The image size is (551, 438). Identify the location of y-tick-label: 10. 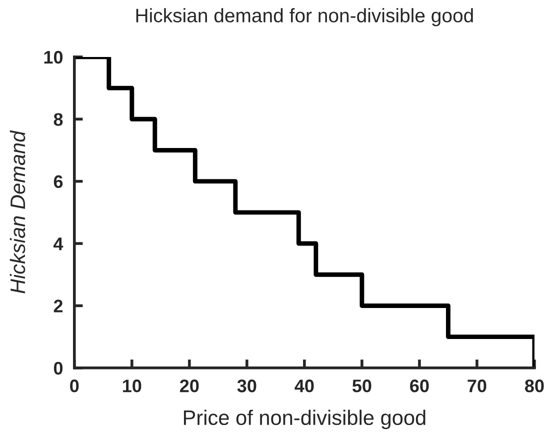
(53, 57).